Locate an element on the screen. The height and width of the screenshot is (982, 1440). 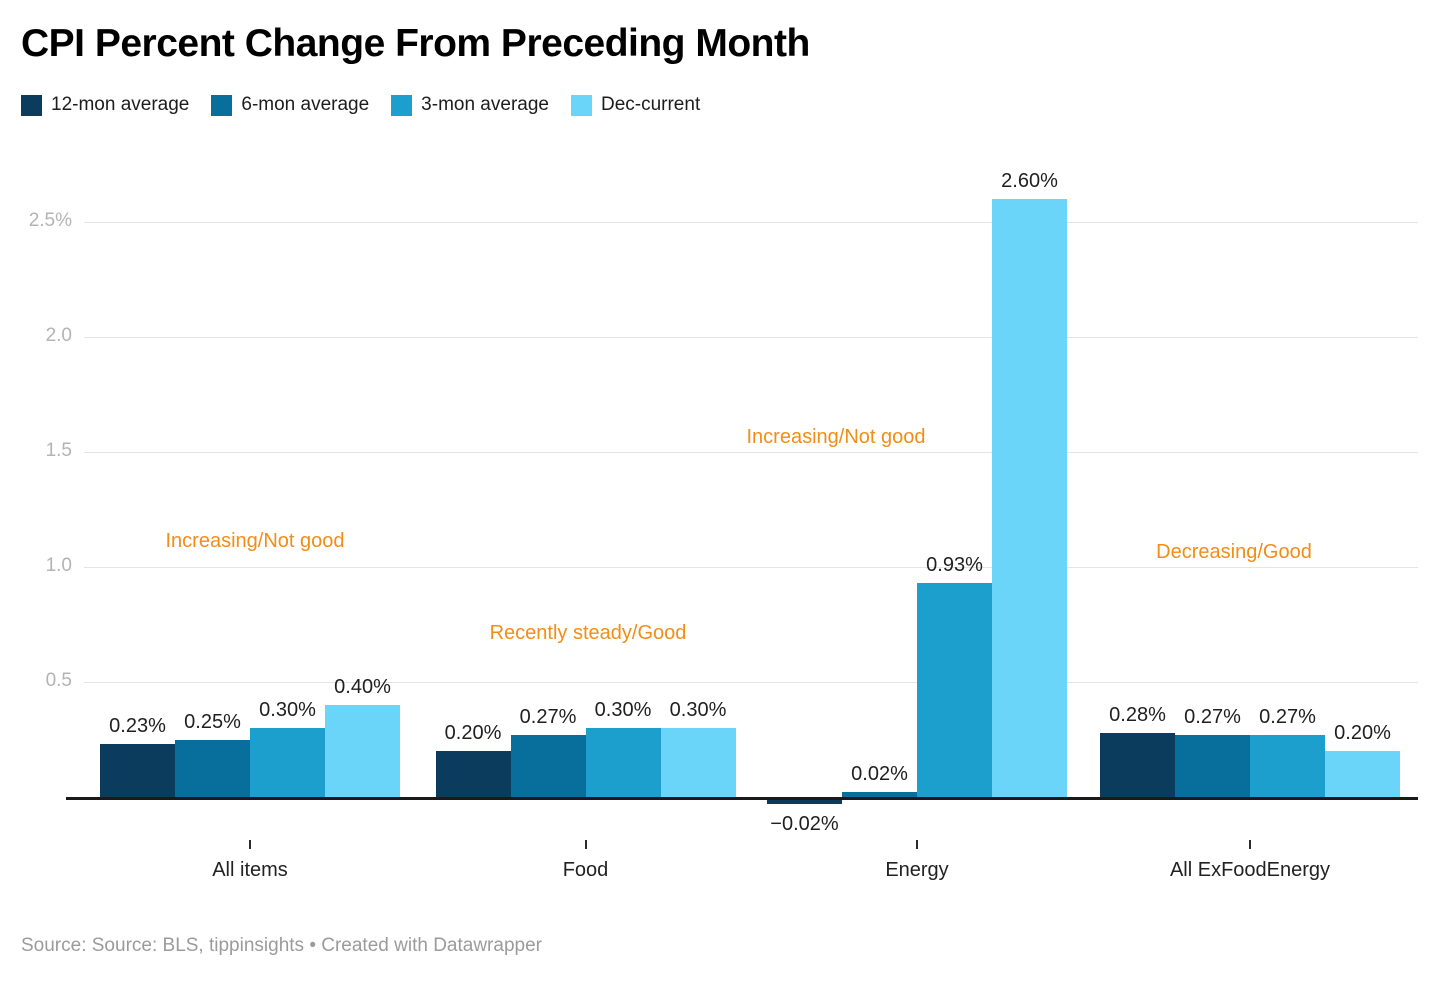
bar-3-mon-average-all-exfoodenergy is located at coordinates (1287, 765).